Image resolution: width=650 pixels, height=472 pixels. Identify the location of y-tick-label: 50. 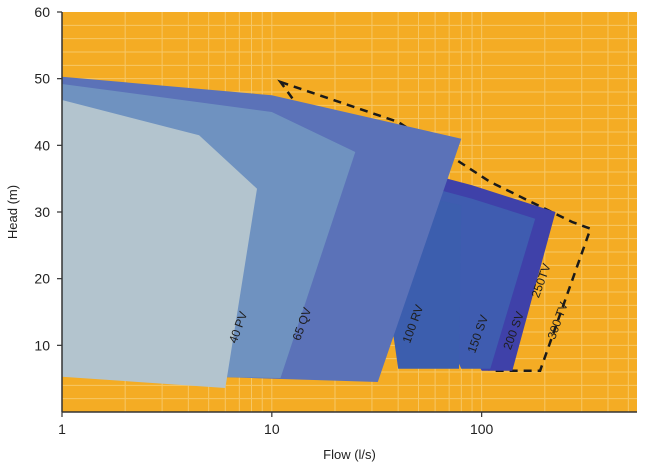
(42, 79).